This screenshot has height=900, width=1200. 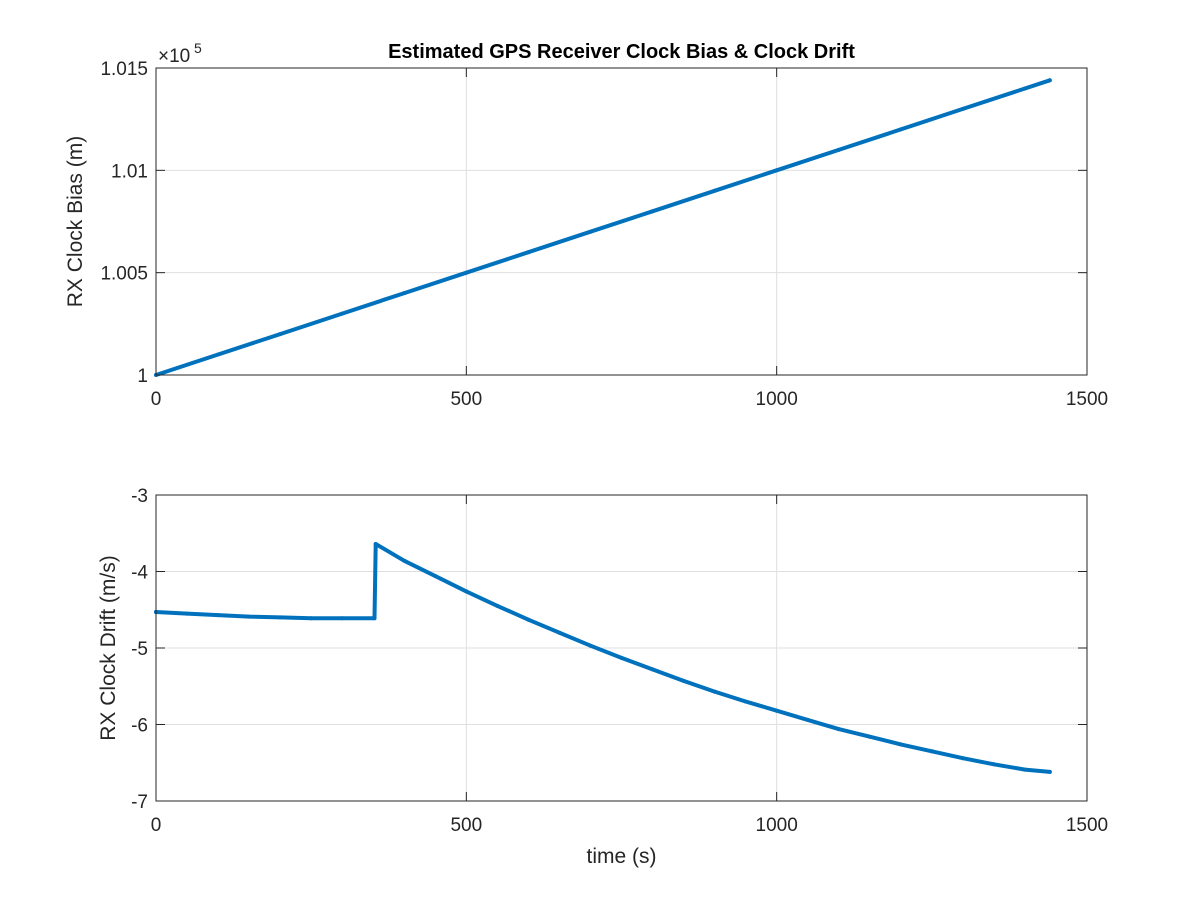 What do you see at coordinates (124, 274) in the screenshot?
I see `y-tick-label: 1.005` at bounding box center [124, 274].